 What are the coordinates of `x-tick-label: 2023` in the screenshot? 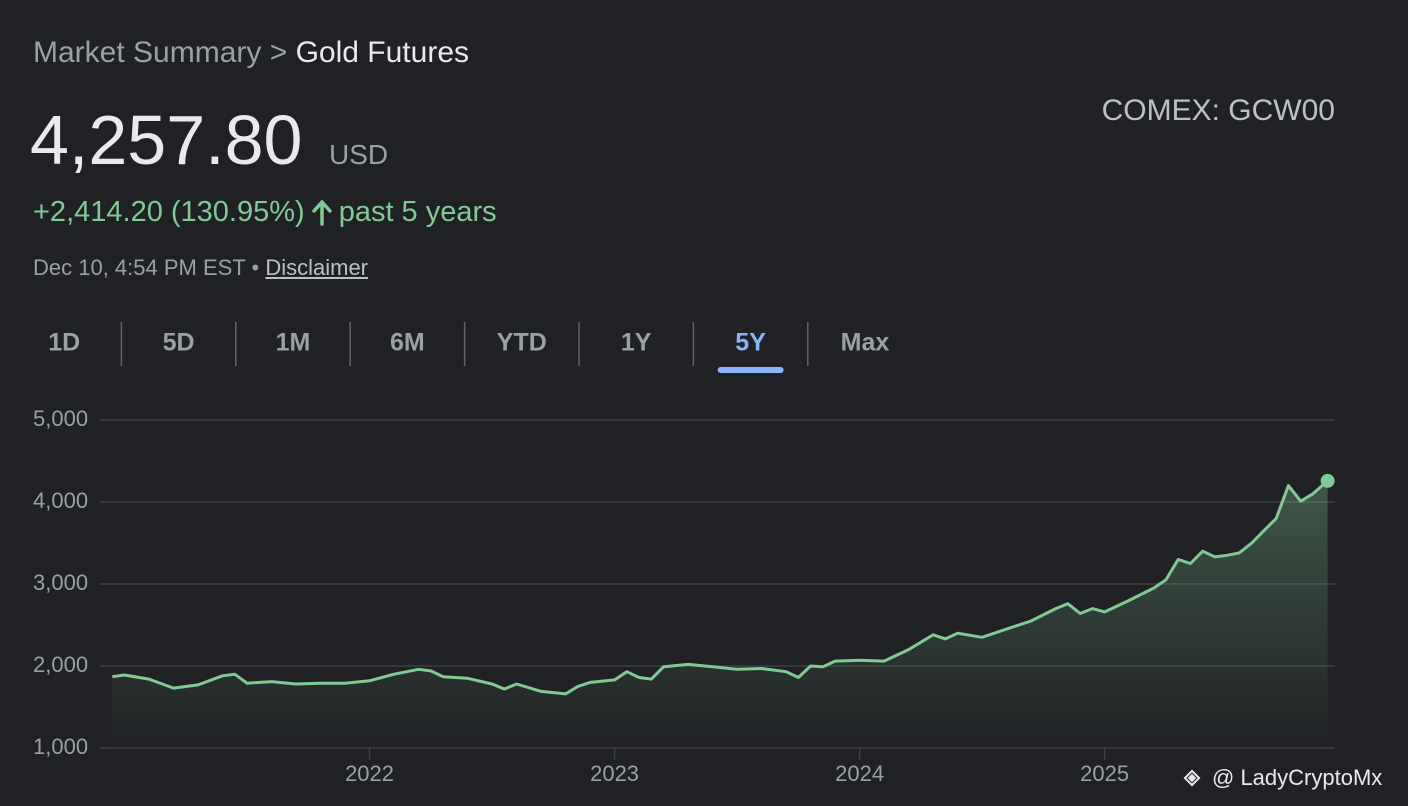 It's located at (614, 773).